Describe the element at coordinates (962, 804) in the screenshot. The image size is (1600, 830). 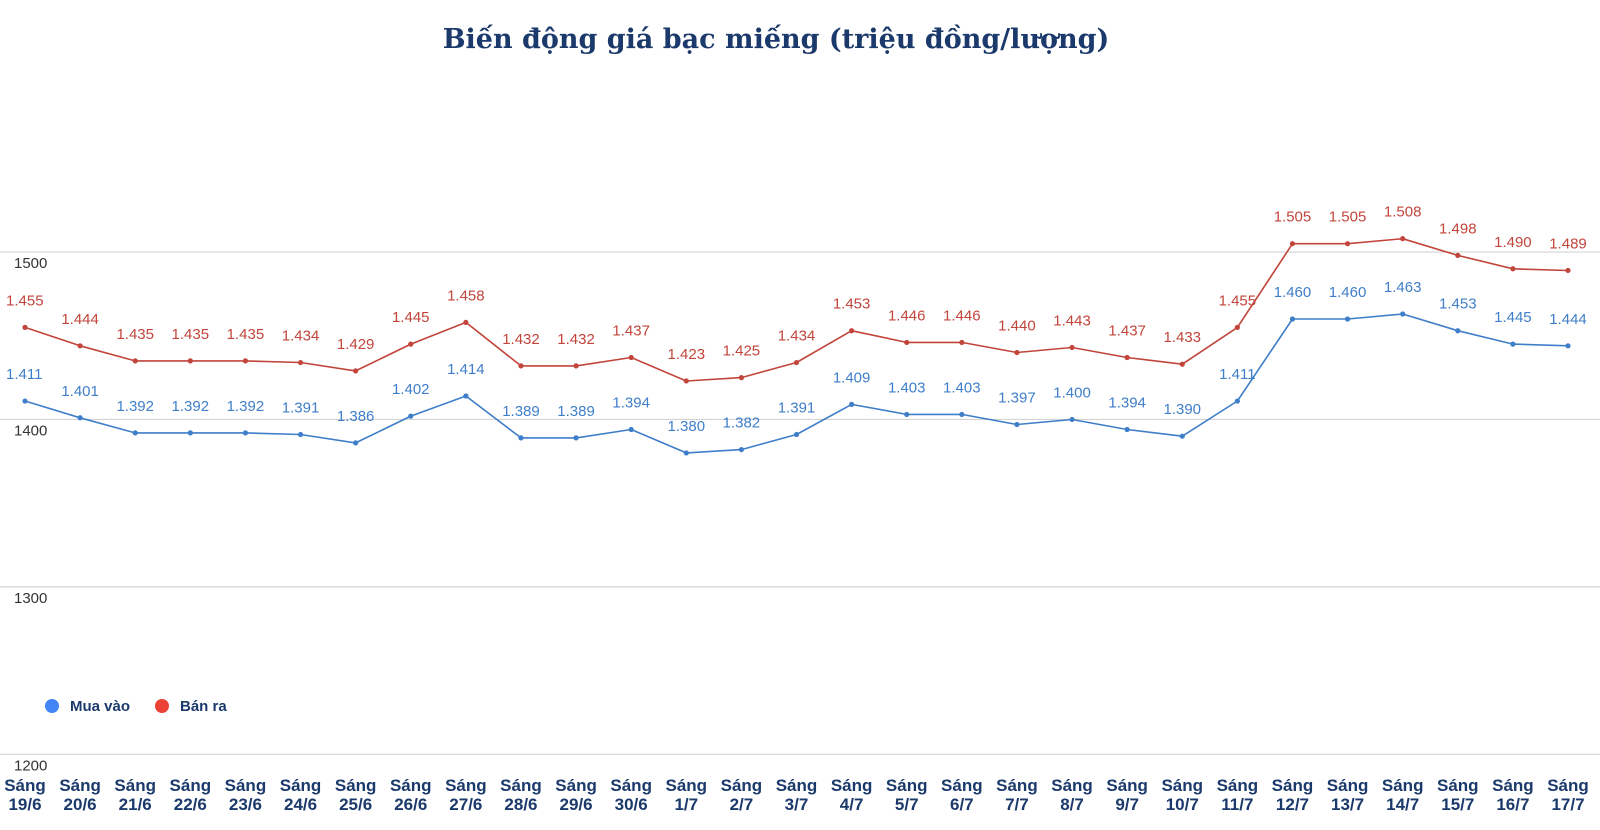
I see `x-tick-label: 6/7` at that location.